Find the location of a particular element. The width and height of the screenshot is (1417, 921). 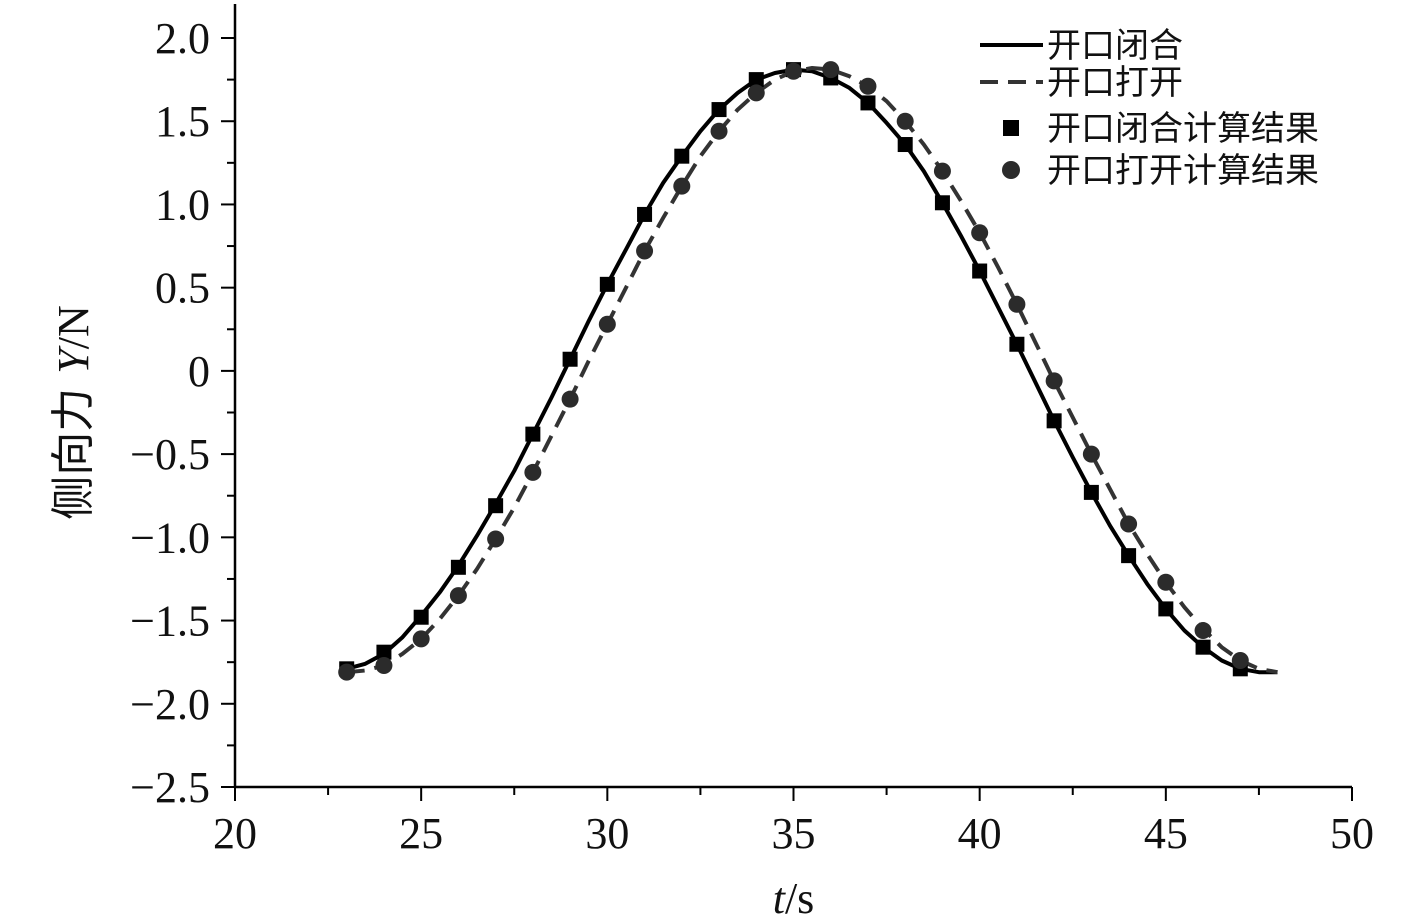

y-axis-title: 侧向力 Y/N is located at coordinates (73, 412).